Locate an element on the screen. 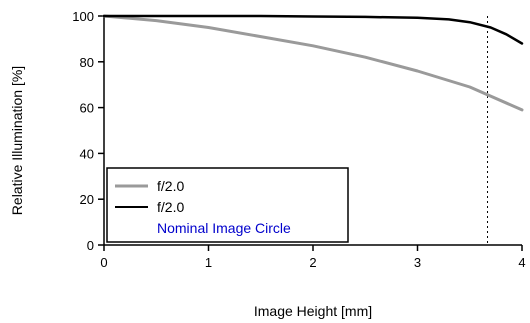 This screenshot has width=530, height=323. legend-box is located at coordinates (227, 205).